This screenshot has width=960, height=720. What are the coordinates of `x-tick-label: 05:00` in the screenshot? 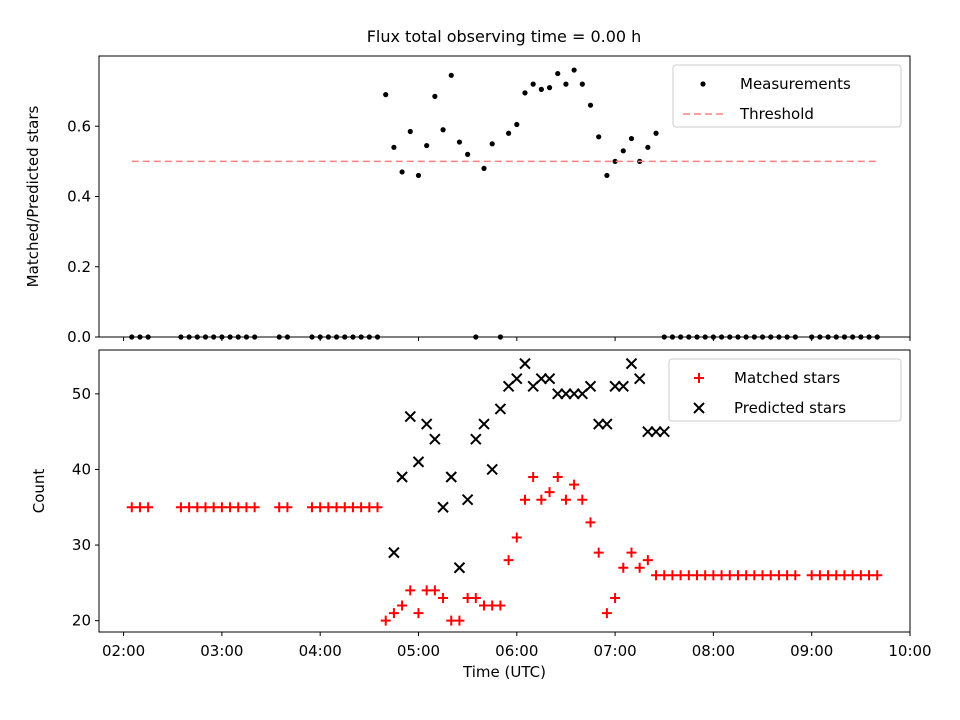 It's located at (418, 651).